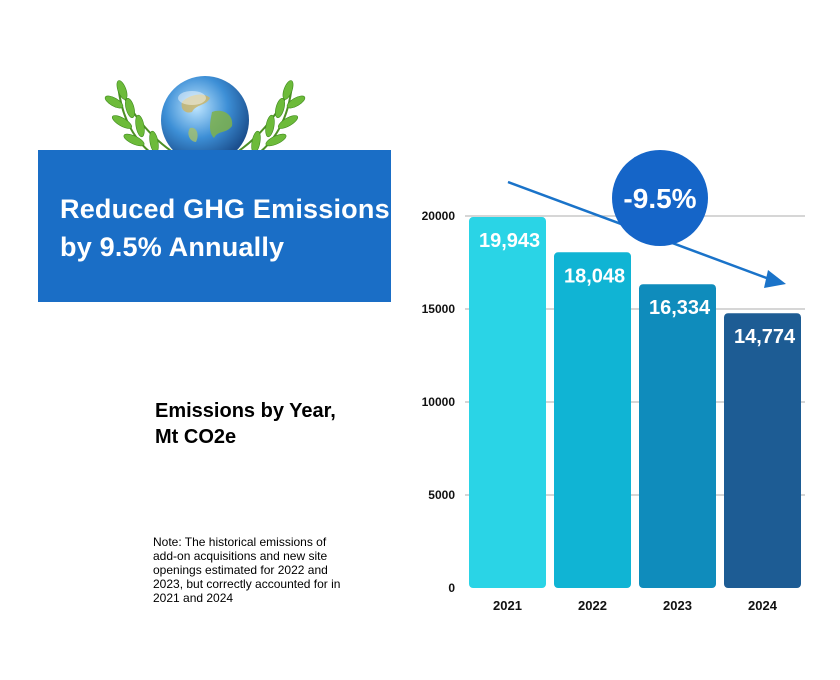  What do you see at coordinates (594, 276) in the screenshot?
I see `bar-value-label: 18,048` at bounding box center [594, 276].